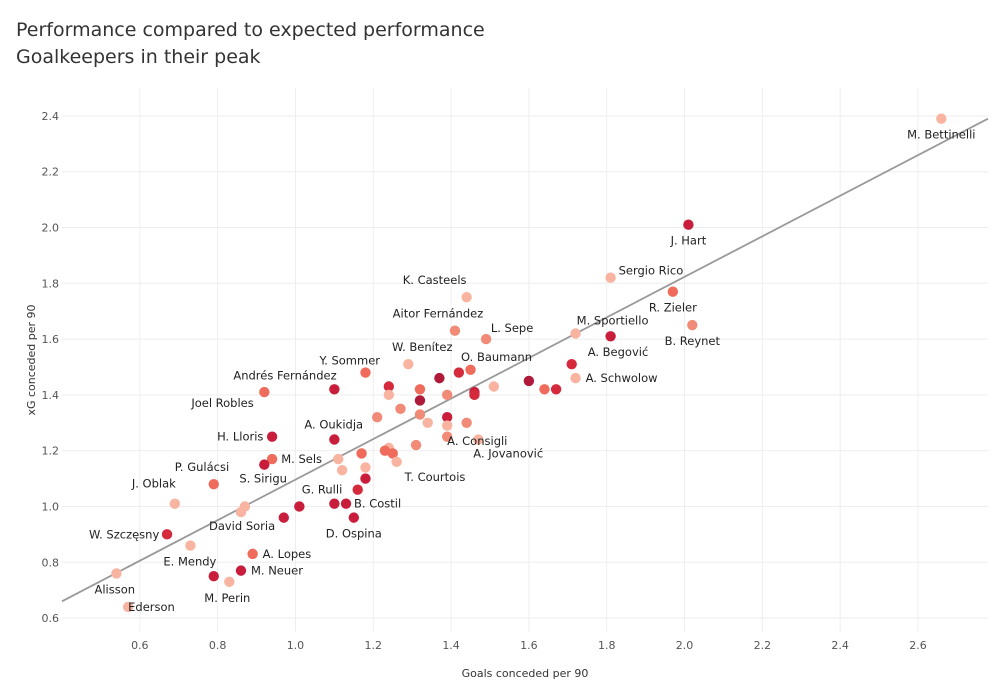  Describe the element at coordinates (51, 395) in the screenshot. I see `y-tick-label: 1.4` at that location.